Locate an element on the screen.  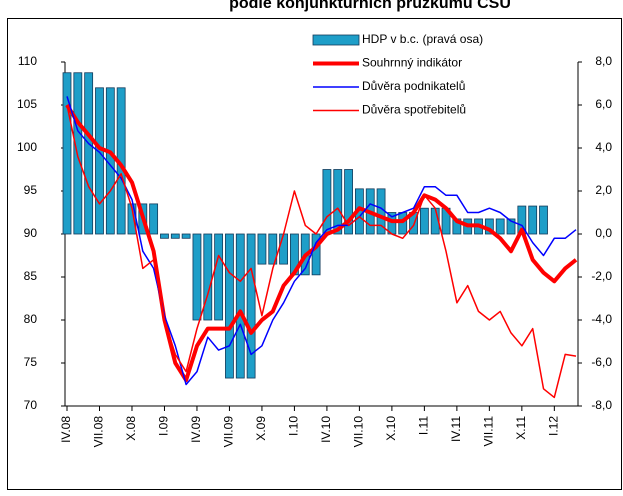
legend-item: Důvěra spotřebitelů is located at coordinates (389, 110).